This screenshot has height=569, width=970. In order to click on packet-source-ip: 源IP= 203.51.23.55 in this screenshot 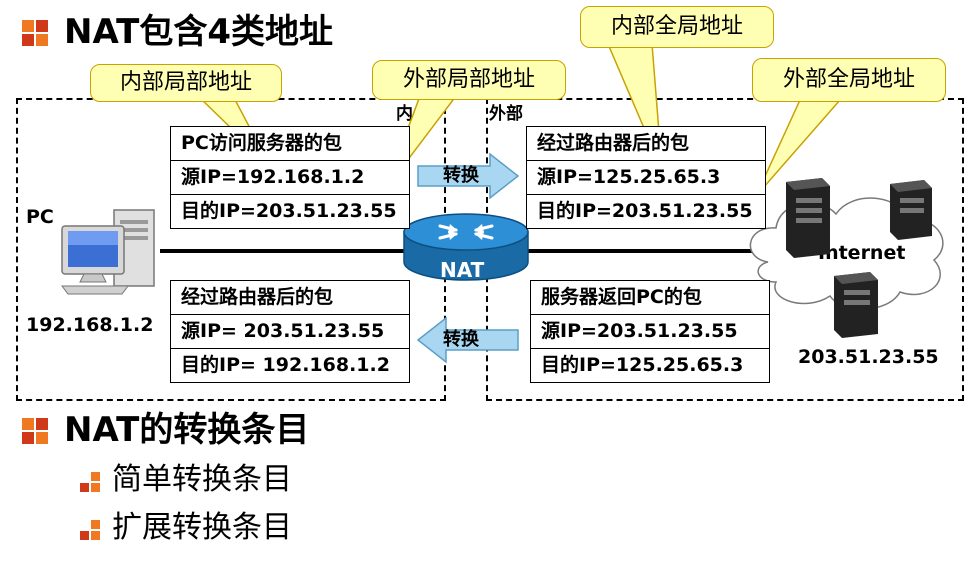, I will do `click(290, 332)`.